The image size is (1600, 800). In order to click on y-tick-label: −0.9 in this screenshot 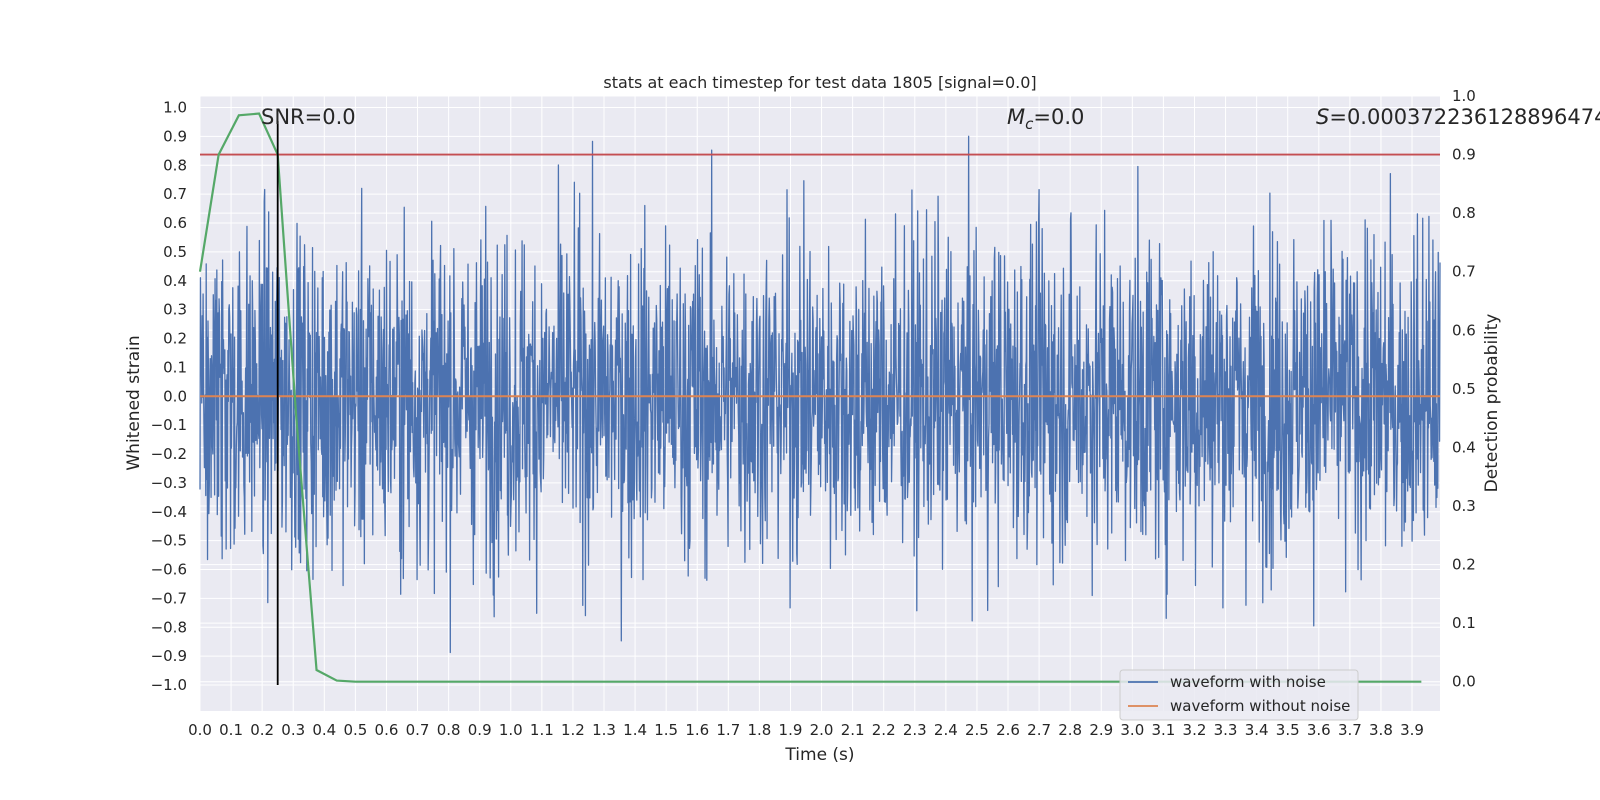, I will do `click(169, 656)`.